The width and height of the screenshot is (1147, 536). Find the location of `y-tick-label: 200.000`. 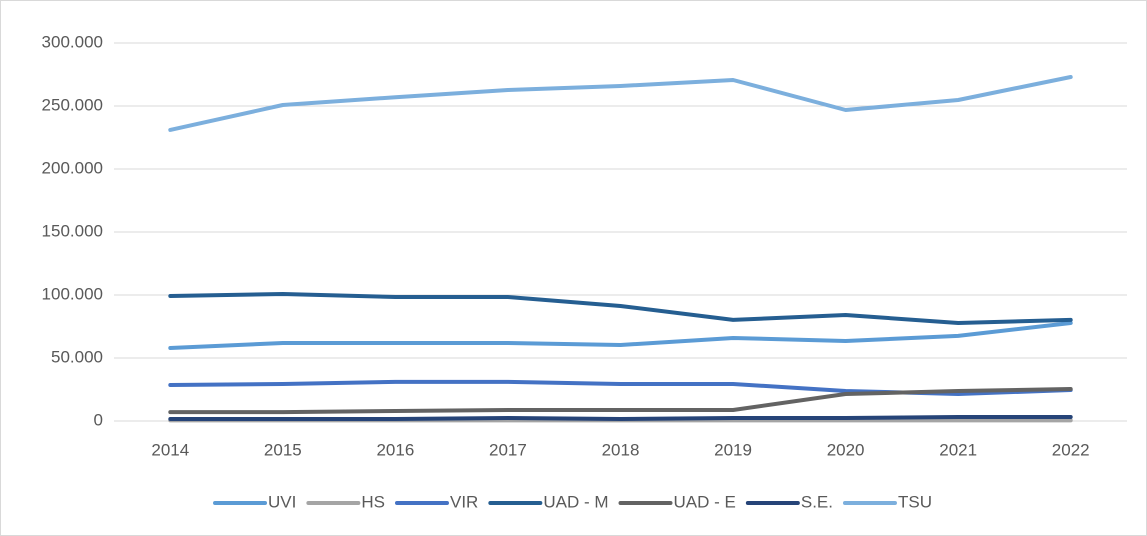

y-tick-label: 200.000 is located at coordinates (72, 167).